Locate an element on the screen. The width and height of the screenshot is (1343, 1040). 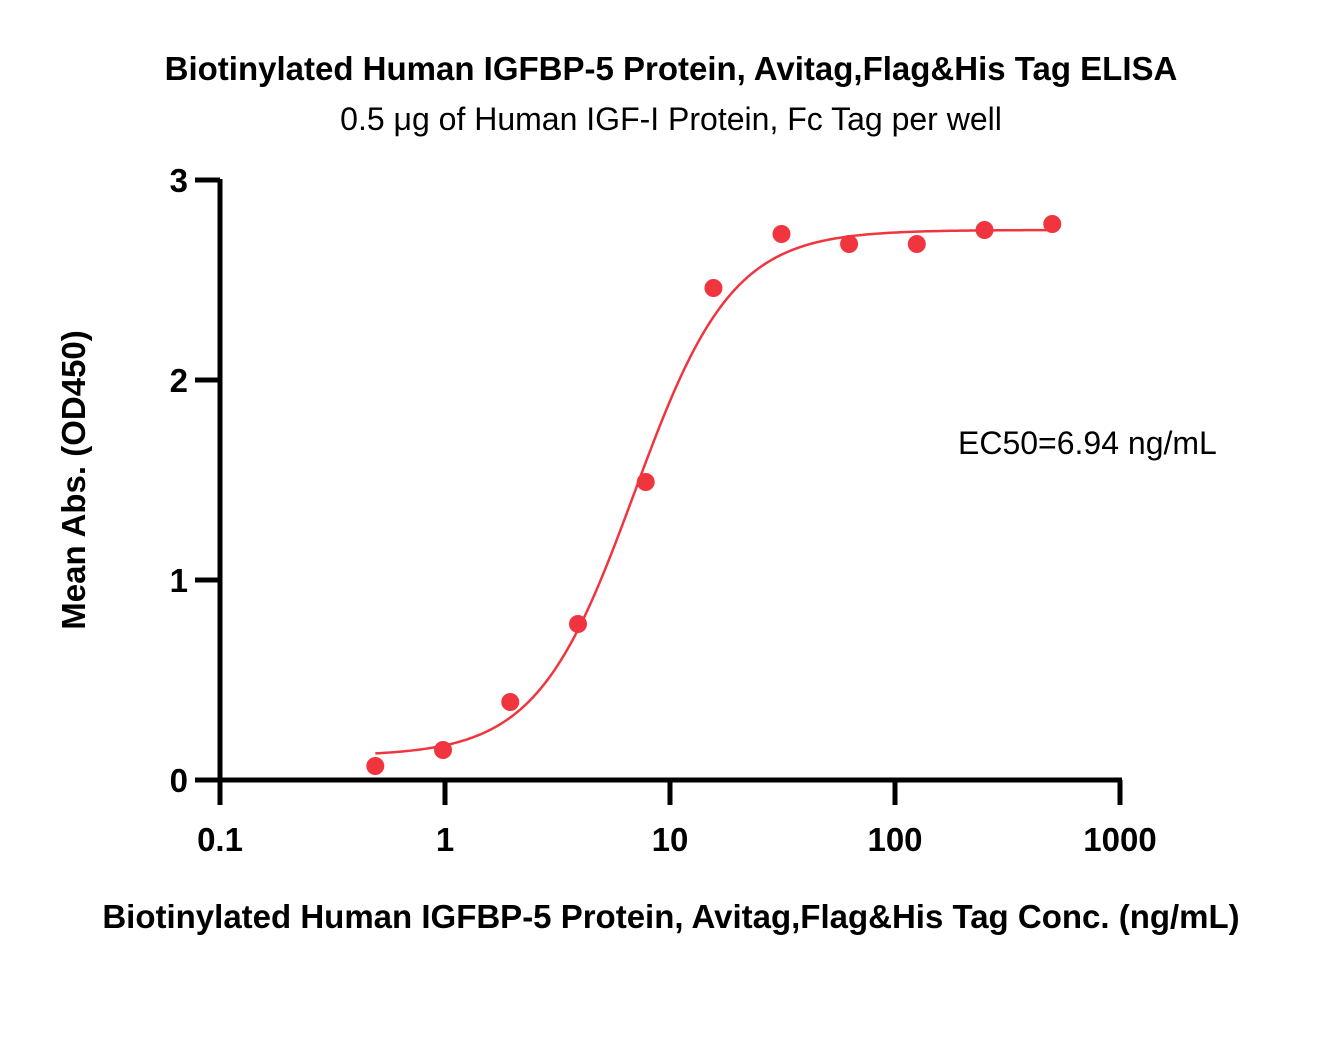
y-axis-label: Mean Abs. (OD450) is located at coordinates (73, 480).